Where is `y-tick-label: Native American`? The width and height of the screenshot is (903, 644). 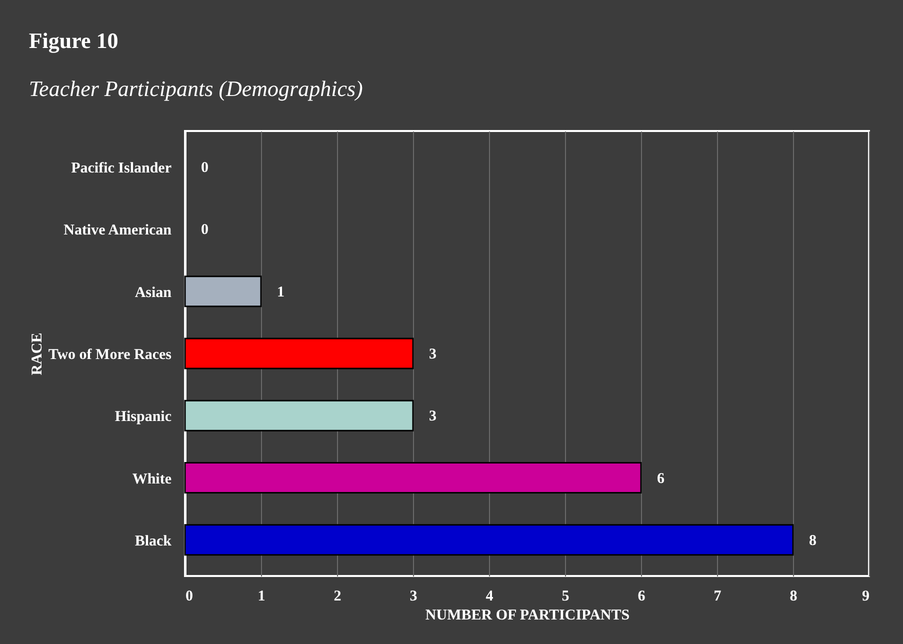
y-tick-label: Native American is located at coordinates (118, 230).